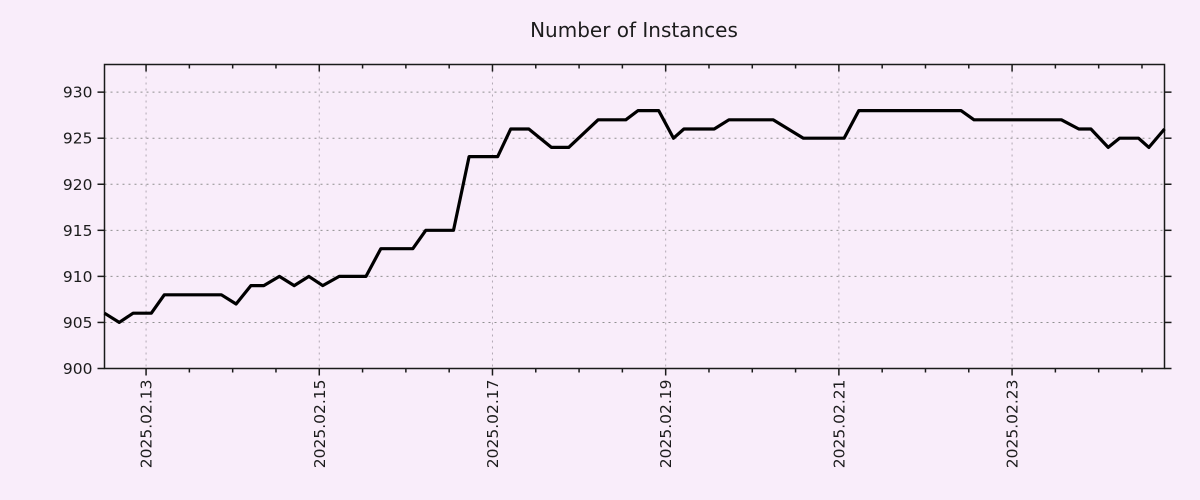 This screenshot has width=1200, height=500. I want to click on x-tick-label: 2025.02.19, so click(666, 424).